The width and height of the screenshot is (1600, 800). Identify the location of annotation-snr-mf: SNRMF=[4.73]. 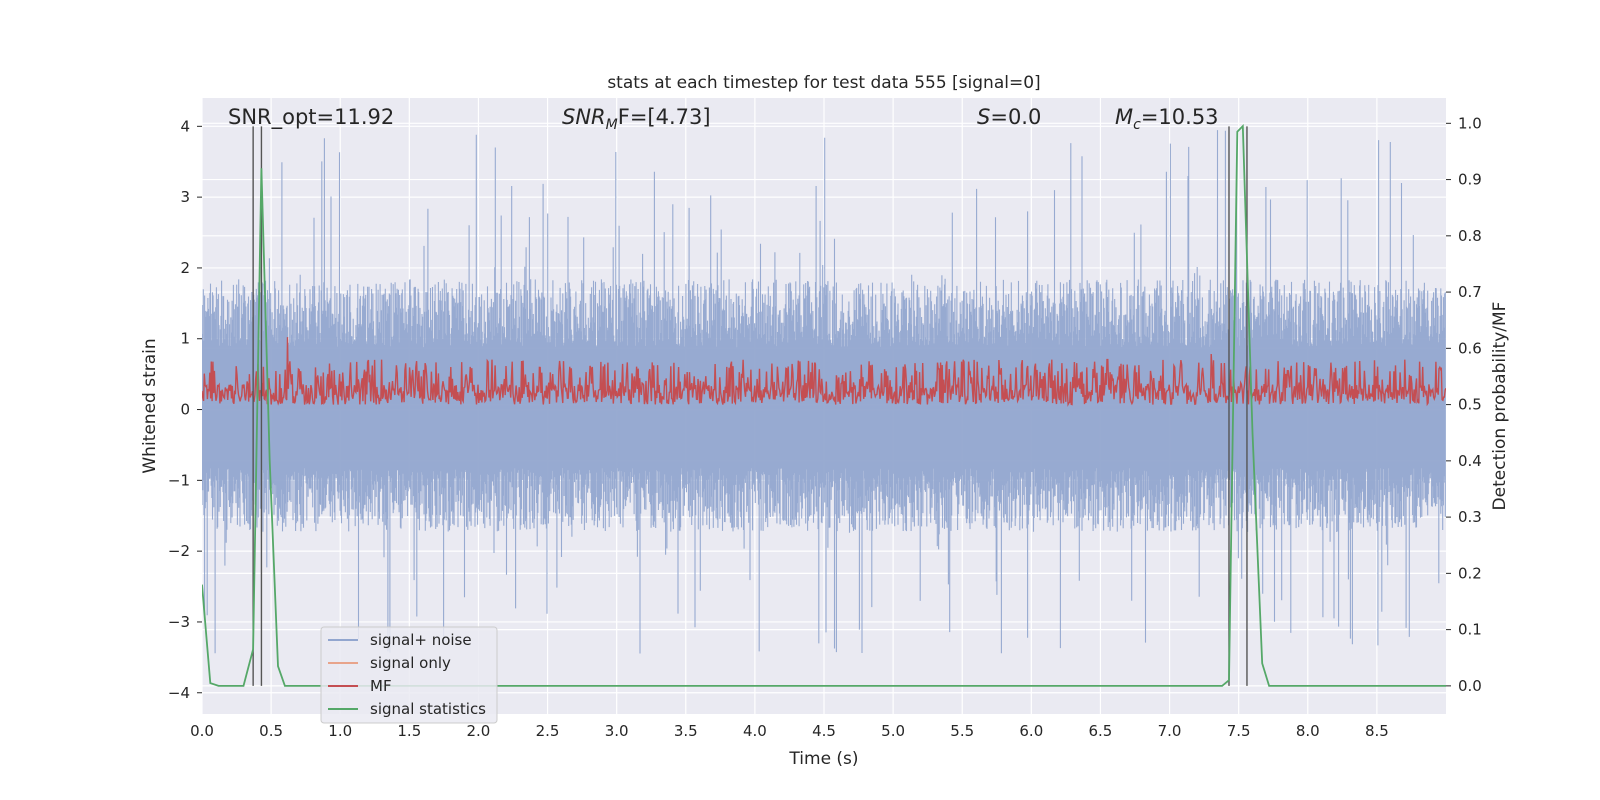
(636, 119).